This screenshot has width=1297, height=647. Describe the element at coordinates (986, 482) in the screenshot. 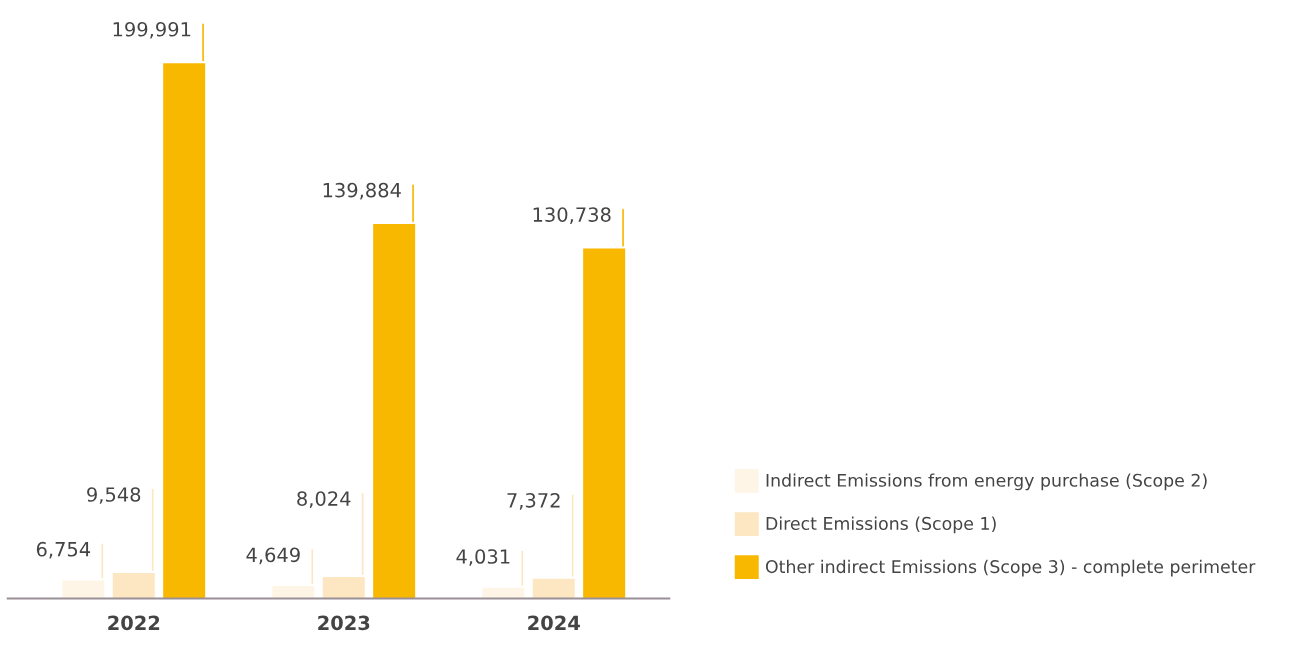

I see `legend-label: Indirect Emissions from energy purchase (Scope 2)` at that location.